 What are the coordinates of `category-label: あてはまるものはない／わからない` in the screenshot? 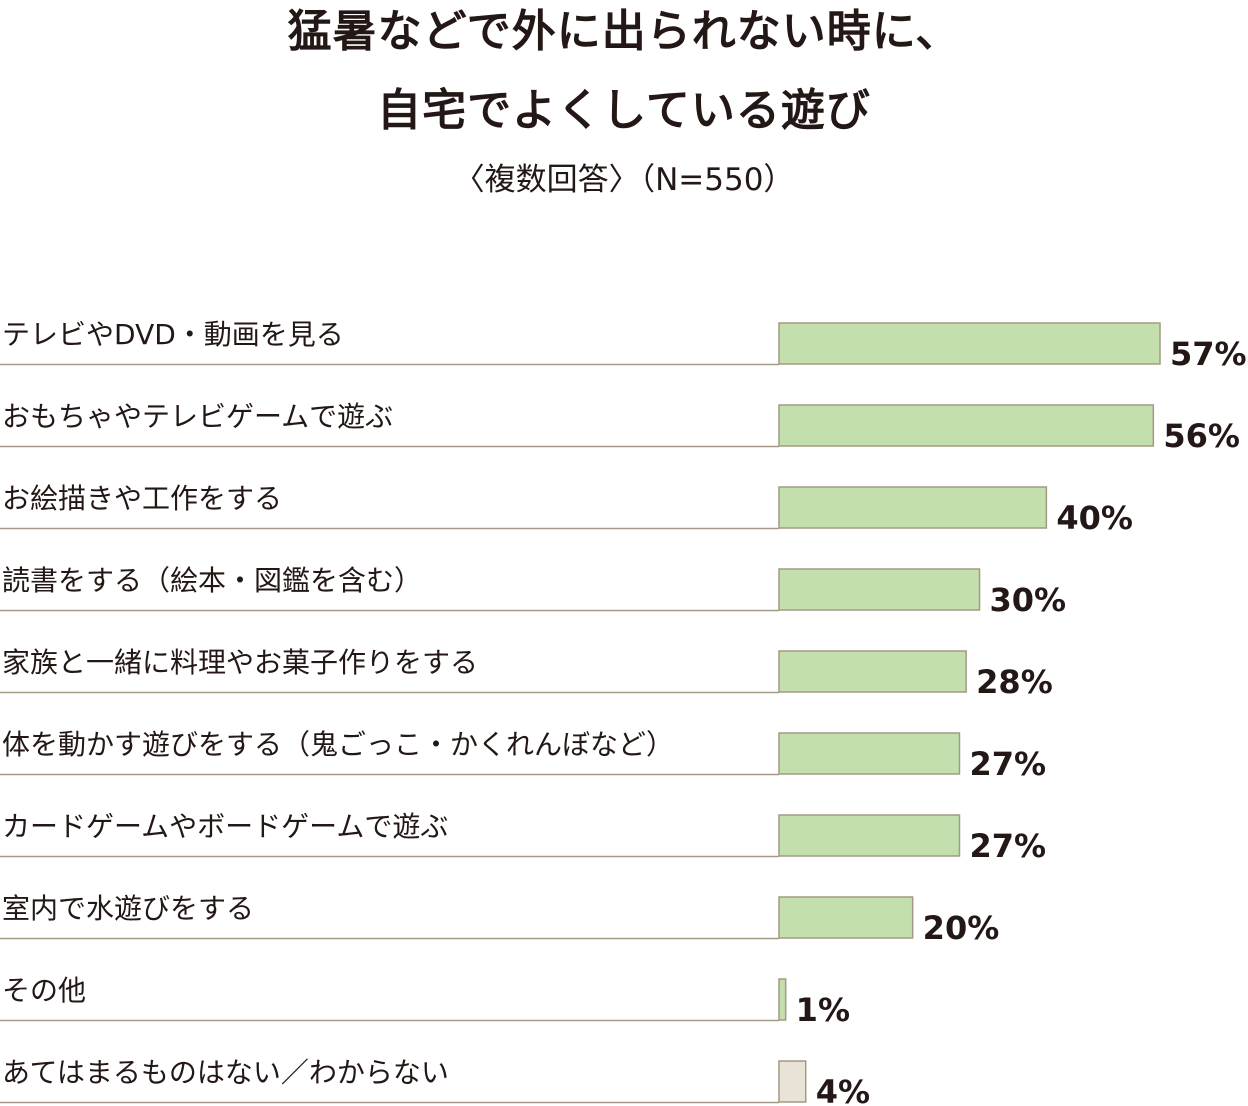 It's located at (225, 1072).